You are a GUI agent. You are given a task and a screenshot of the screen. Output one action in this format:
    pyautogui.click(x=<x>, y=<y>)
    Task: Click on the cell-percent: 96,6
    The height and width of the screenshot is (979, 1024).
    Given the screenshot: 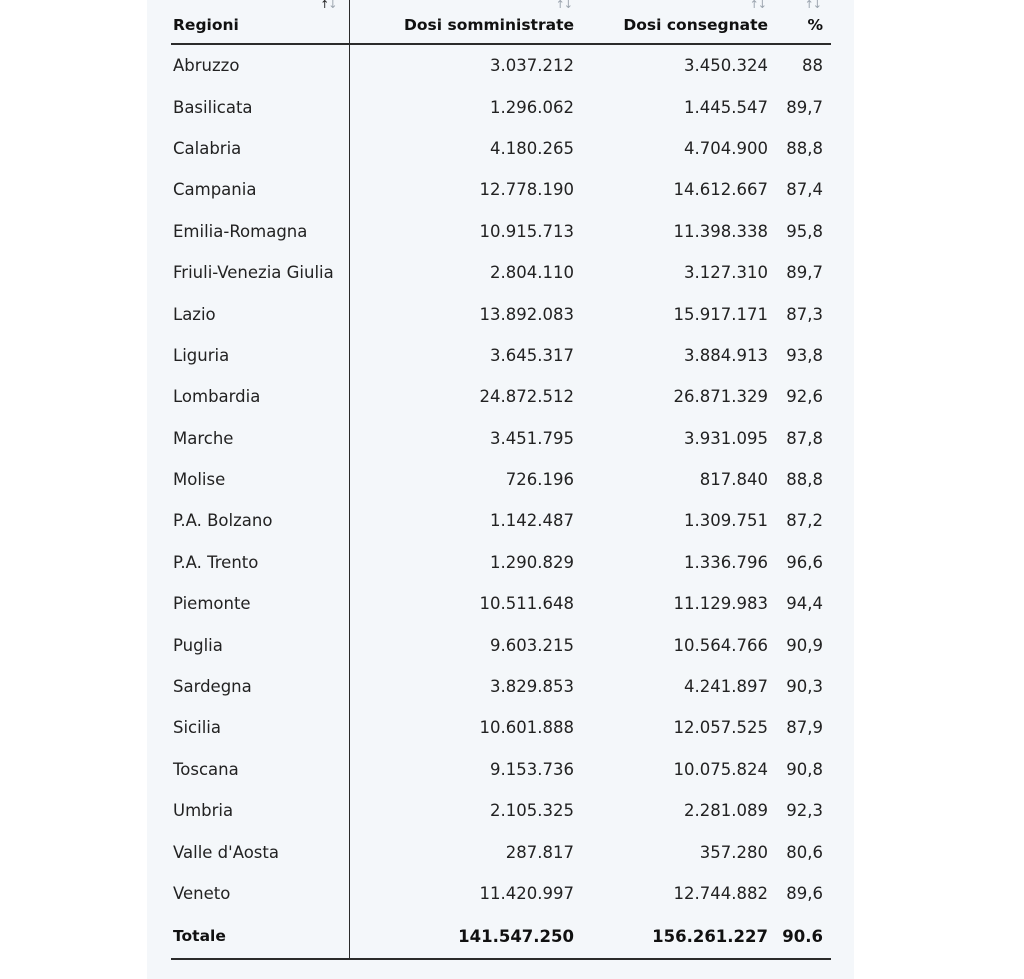 What is the action you would take?
    pyautogui.click(x=804, y=562)
    